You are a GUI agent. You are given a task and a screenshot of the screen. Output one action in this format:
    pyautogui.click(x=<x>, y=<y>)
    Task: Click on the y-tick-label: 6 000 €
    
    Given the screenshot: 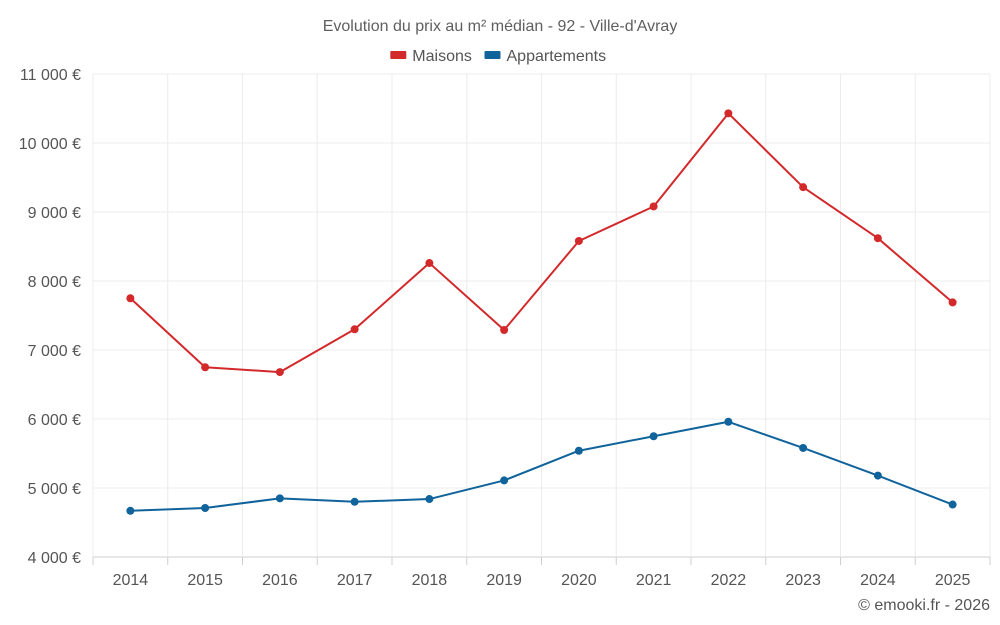 What is the action you would take?
    pyautogui.click(x=54, y=420)
    